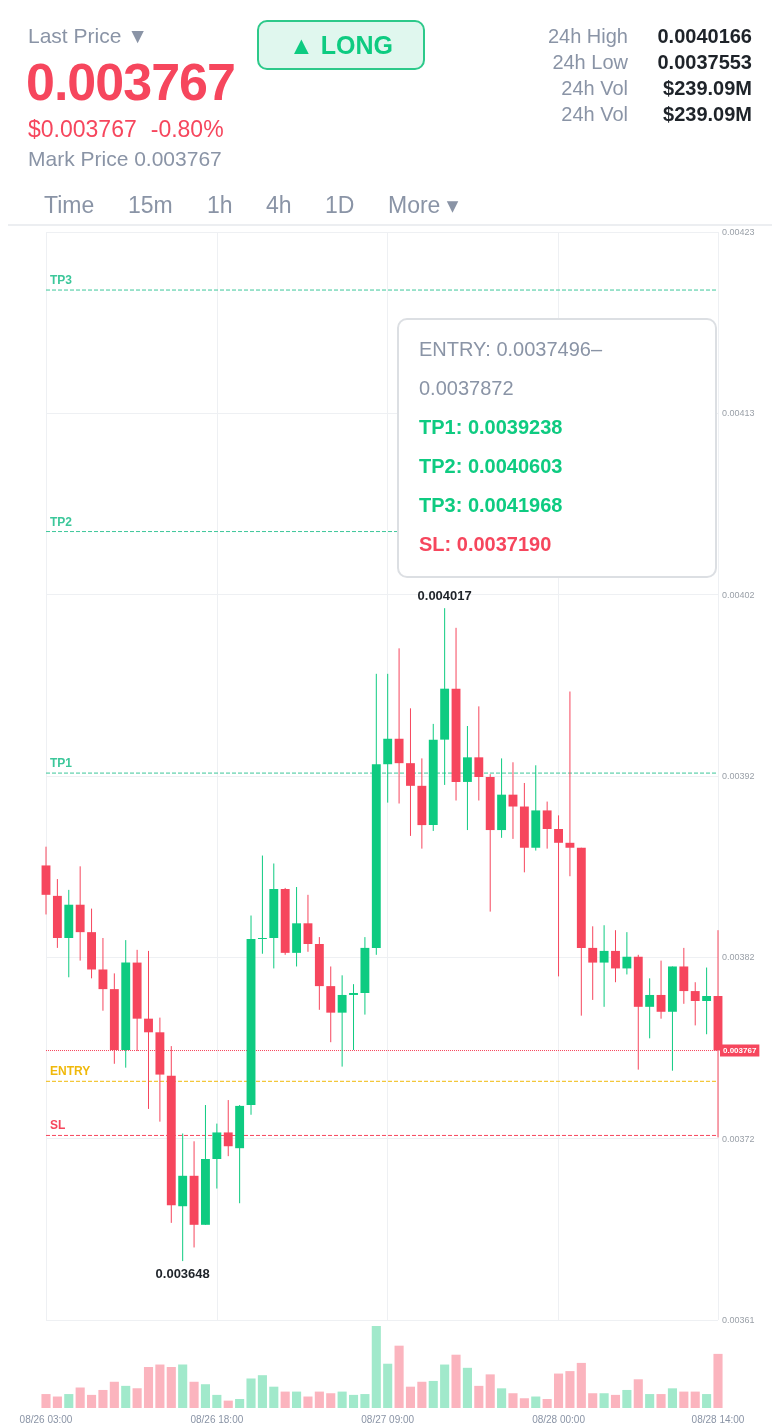 This screenshot has height=1428, width=780. What do you see at coordinates (707, 88) in the screenshot?
I see `text: $239.09M` at bounding box center [707, 88].